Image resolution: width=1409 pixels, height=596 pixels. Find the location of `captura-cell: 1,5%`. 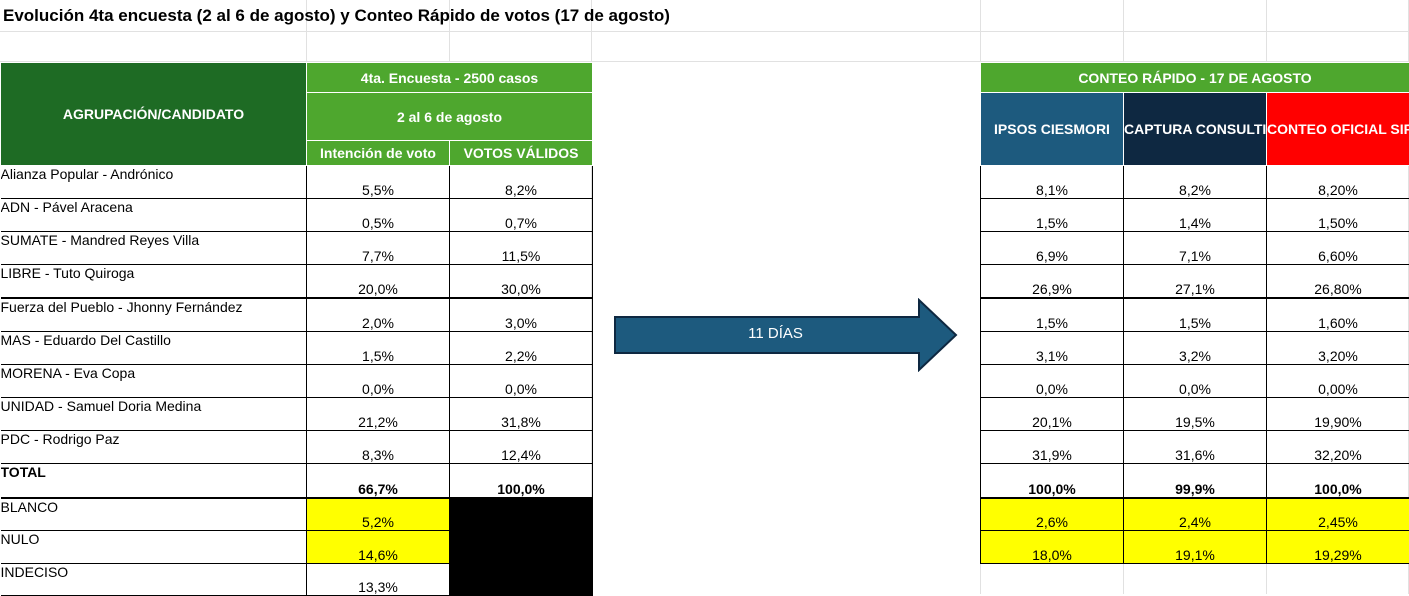

captura-cell: 1,5% is located at coordinates (1195, 315).